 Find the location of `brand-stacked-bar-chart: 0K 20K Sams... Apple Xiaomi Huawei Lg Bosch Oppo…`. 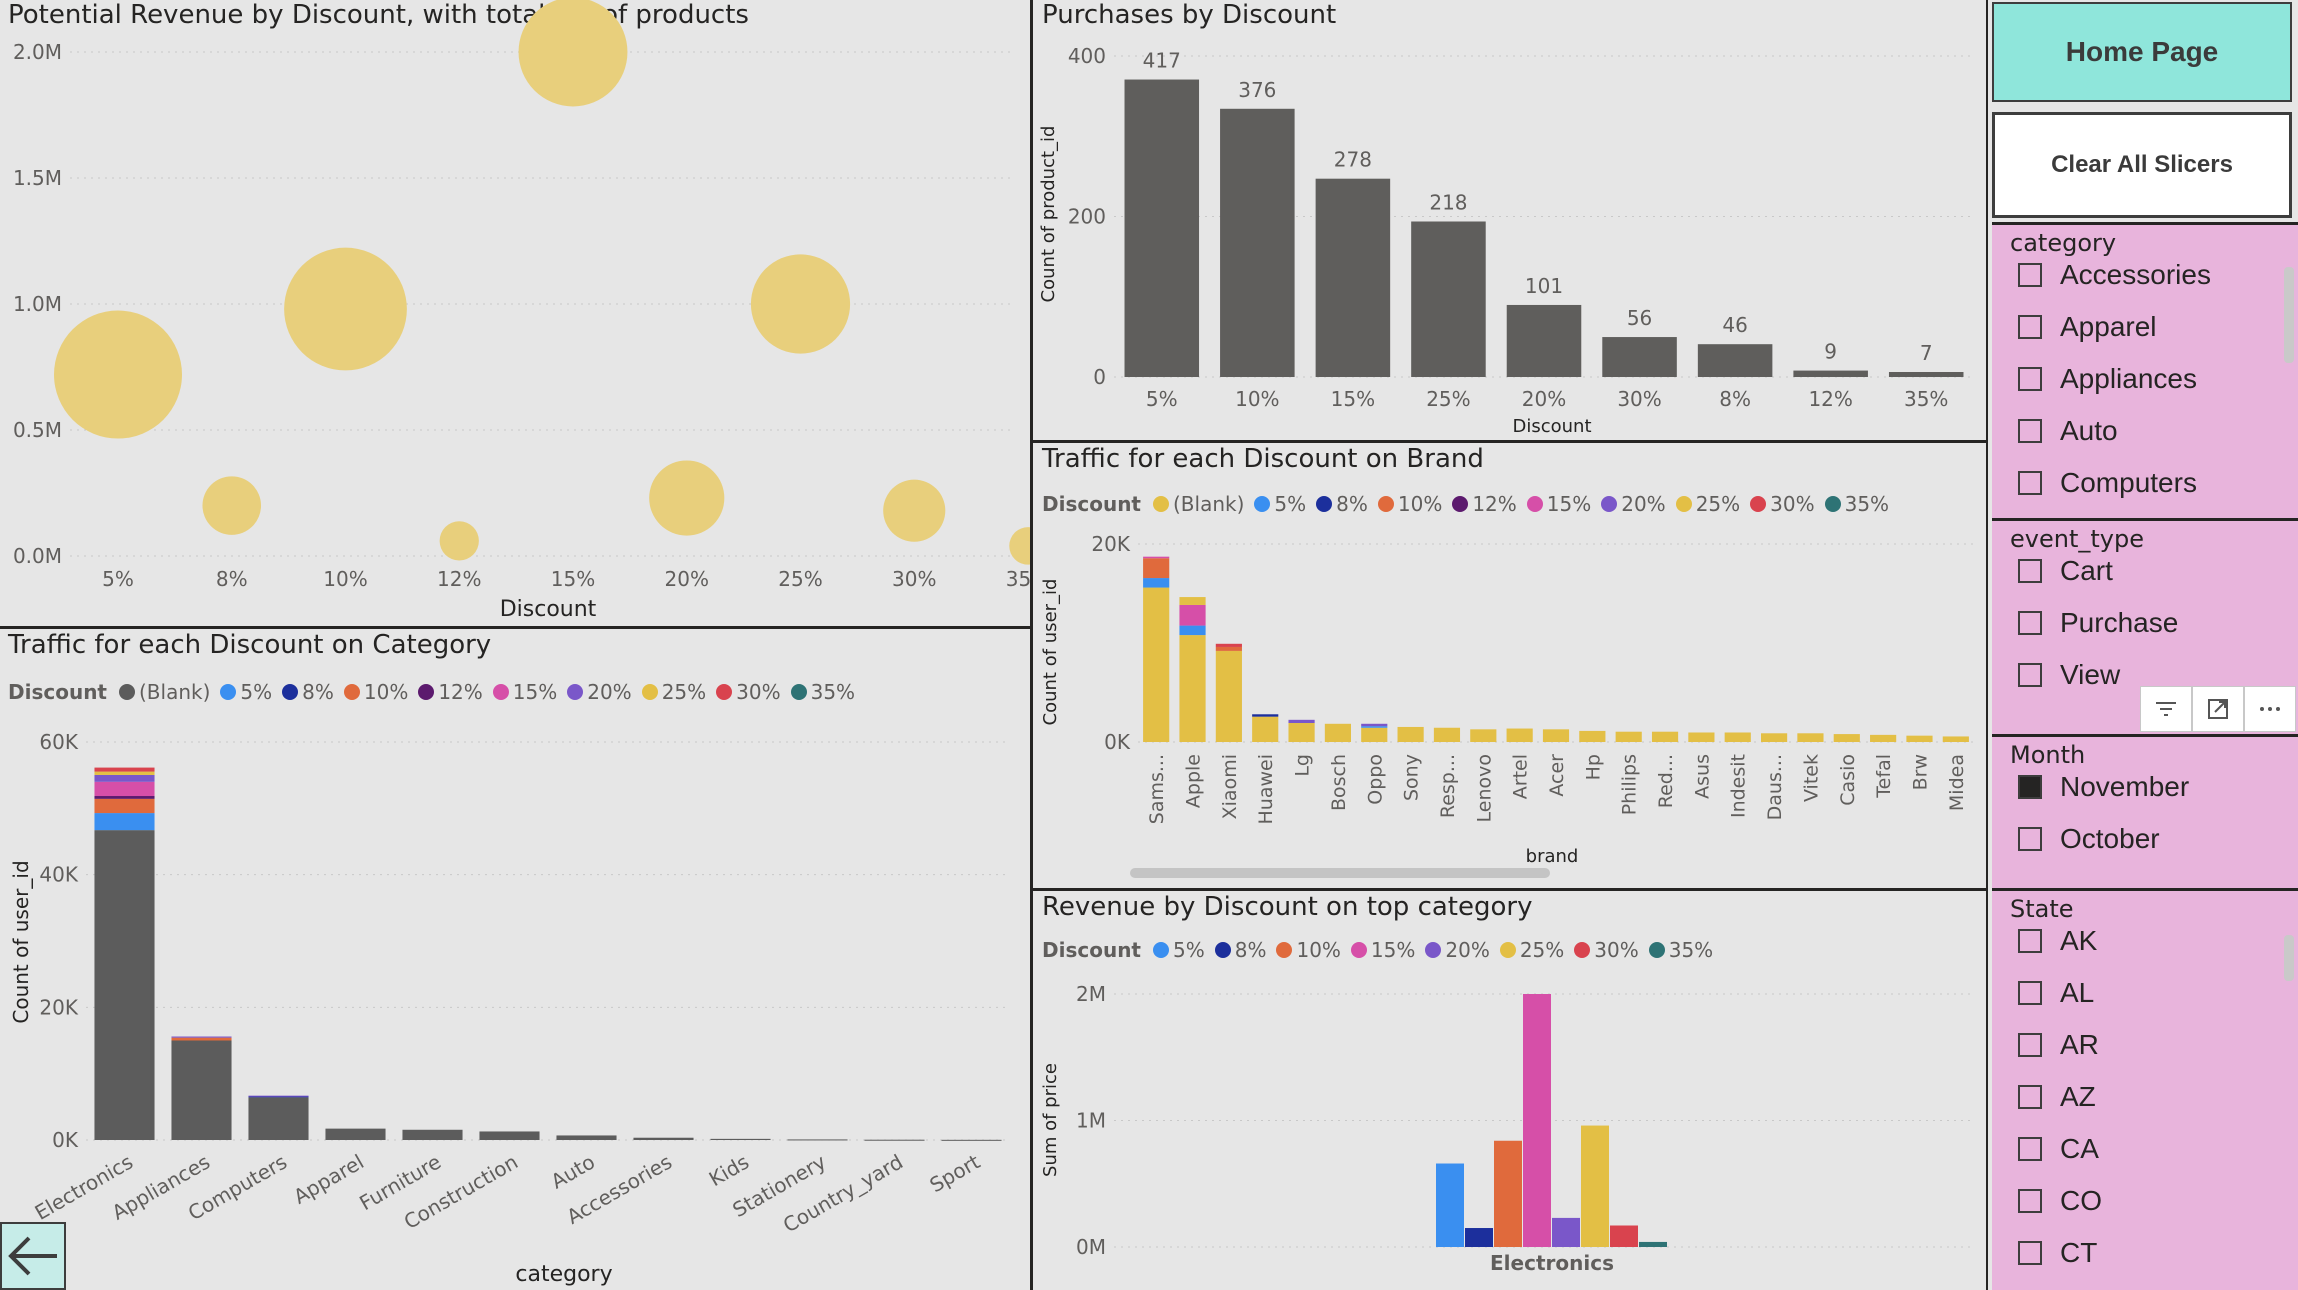

brand-stacked-bar-chart: 0K 20K Sams... Apple Xiaomi Huawei Lg Bosch Oppo… is located at coordinates (1511, 666).